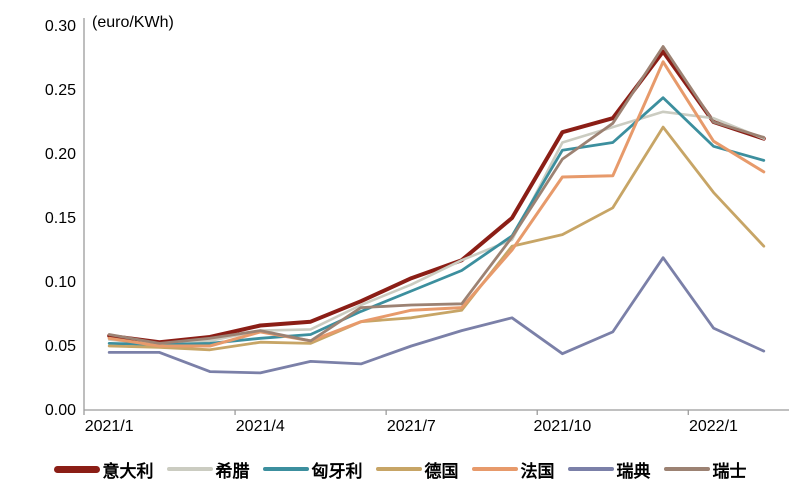 This screenshot has height=497, width=800. What do you see at coordinates (60, 154) in the screenshot?
I see `y-tick-label: 0.20` at bounding box center [60, 154].